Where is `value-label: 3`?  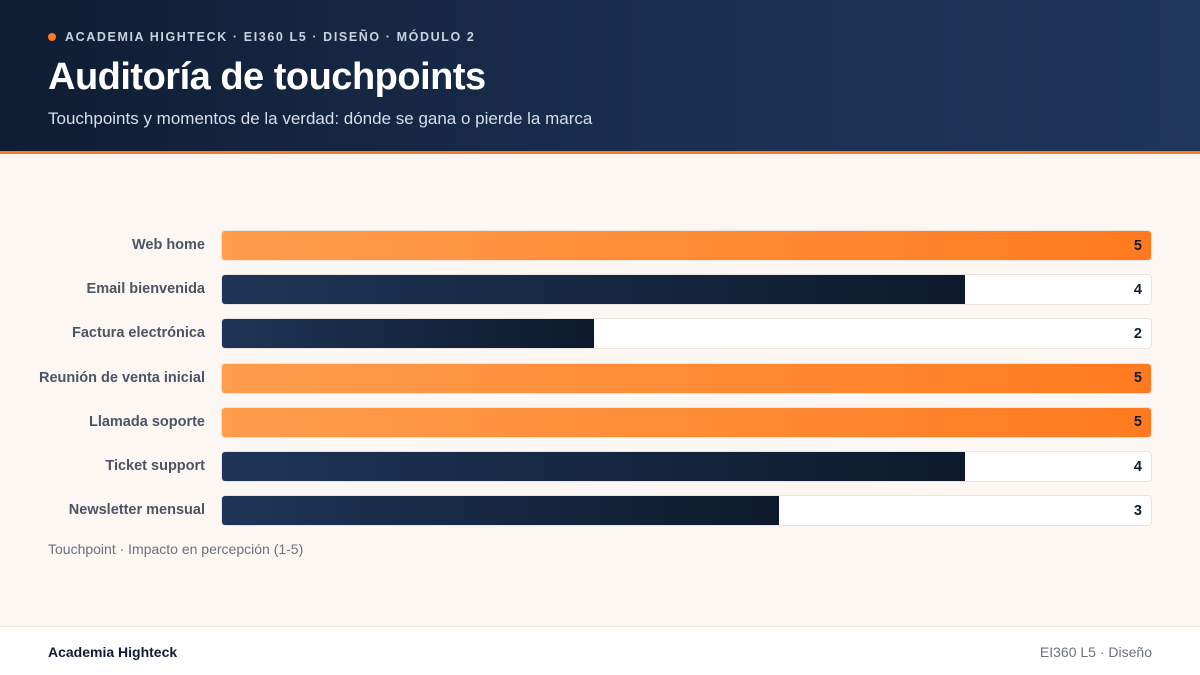 value-label: 3 is located at coordinates (1137, 510).